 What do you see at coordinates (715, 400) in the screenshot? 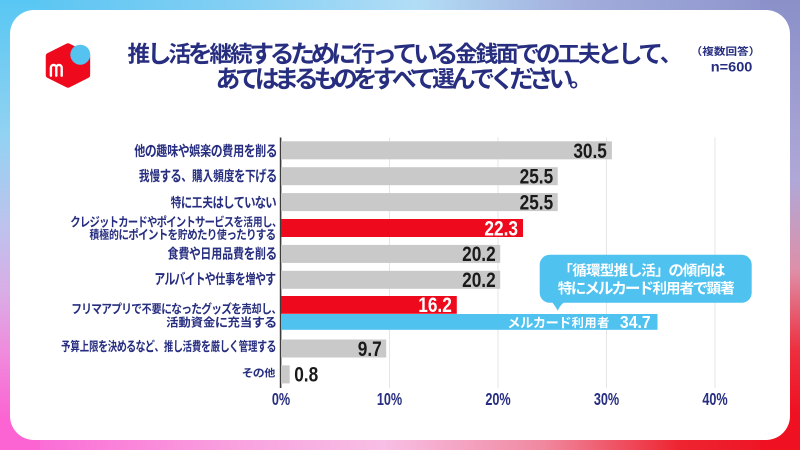
I see `svg-text: 40%` at bounding box center [715, 400].